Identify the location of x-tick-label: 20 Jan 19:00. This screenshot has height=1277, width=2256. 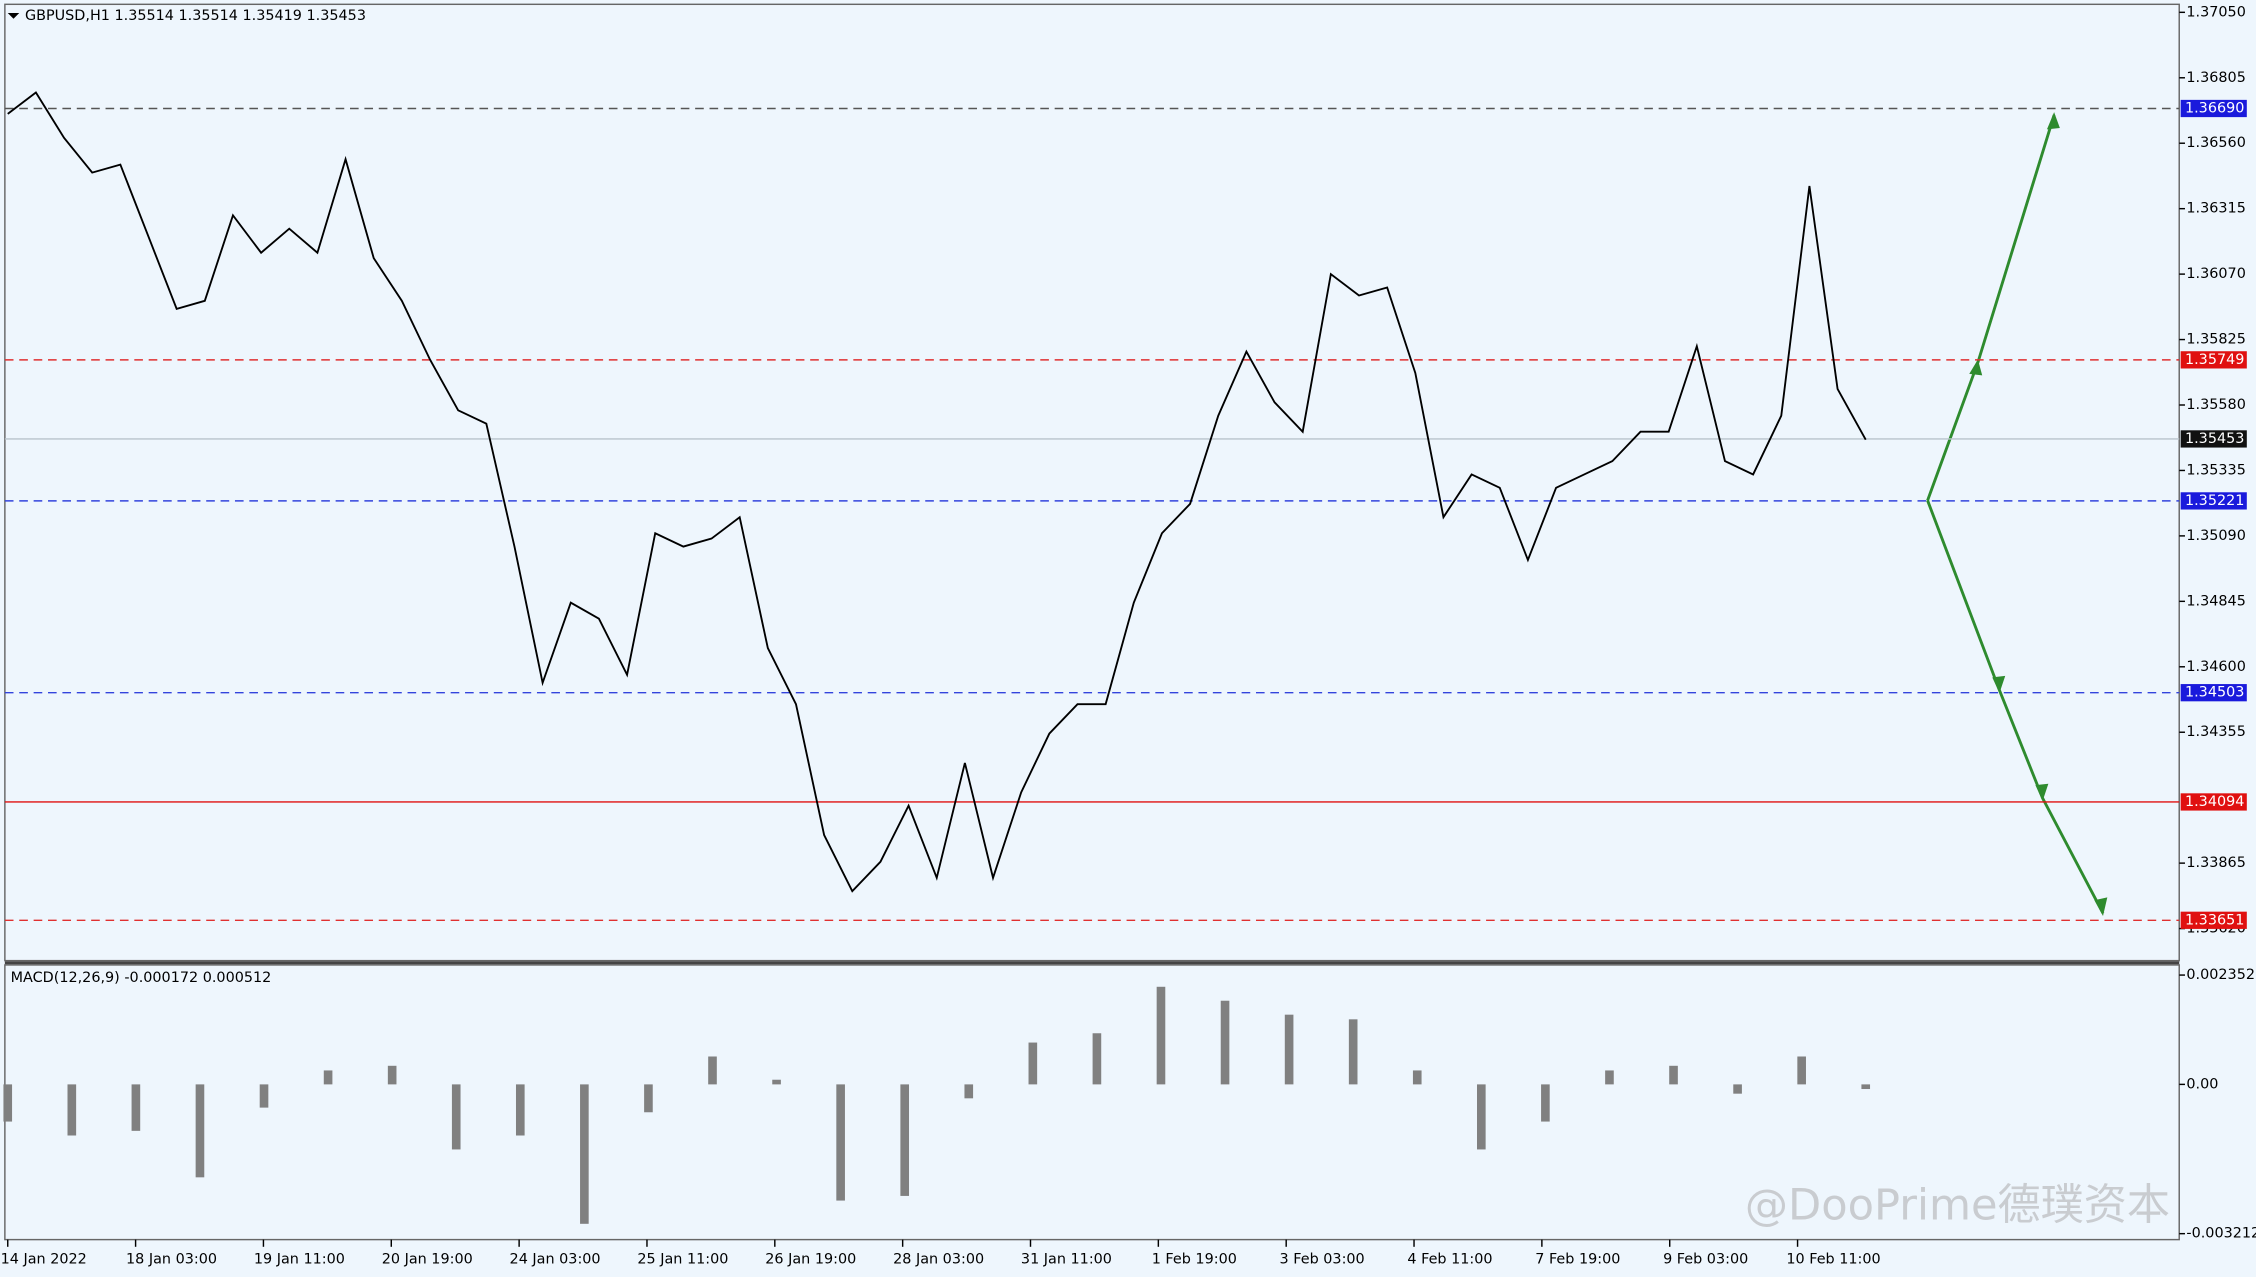
(427, 1260).